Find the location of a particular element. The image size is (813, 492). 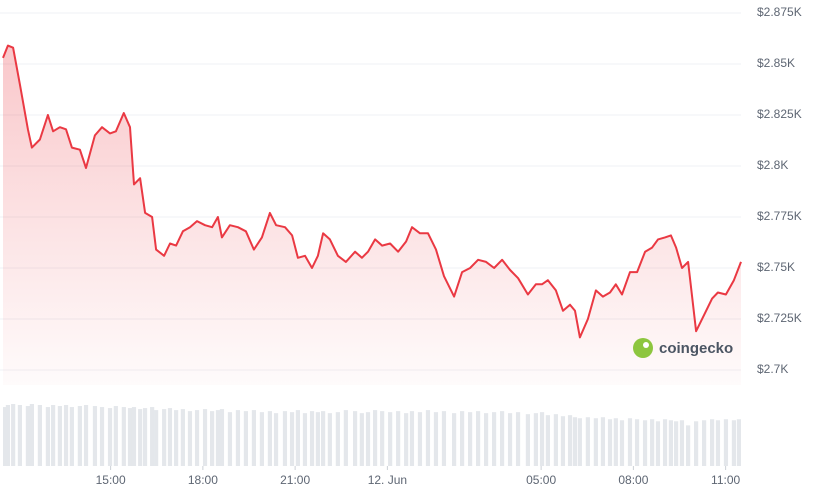

watermark-logo-eye is located at coordinates (646, 345).